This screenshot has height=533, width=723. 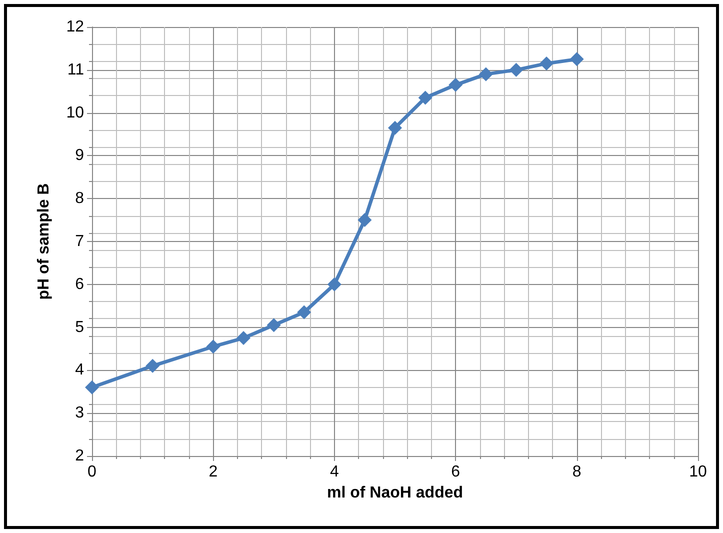 I want to click on y-tick-label: 6, so click(x=79, y=284).